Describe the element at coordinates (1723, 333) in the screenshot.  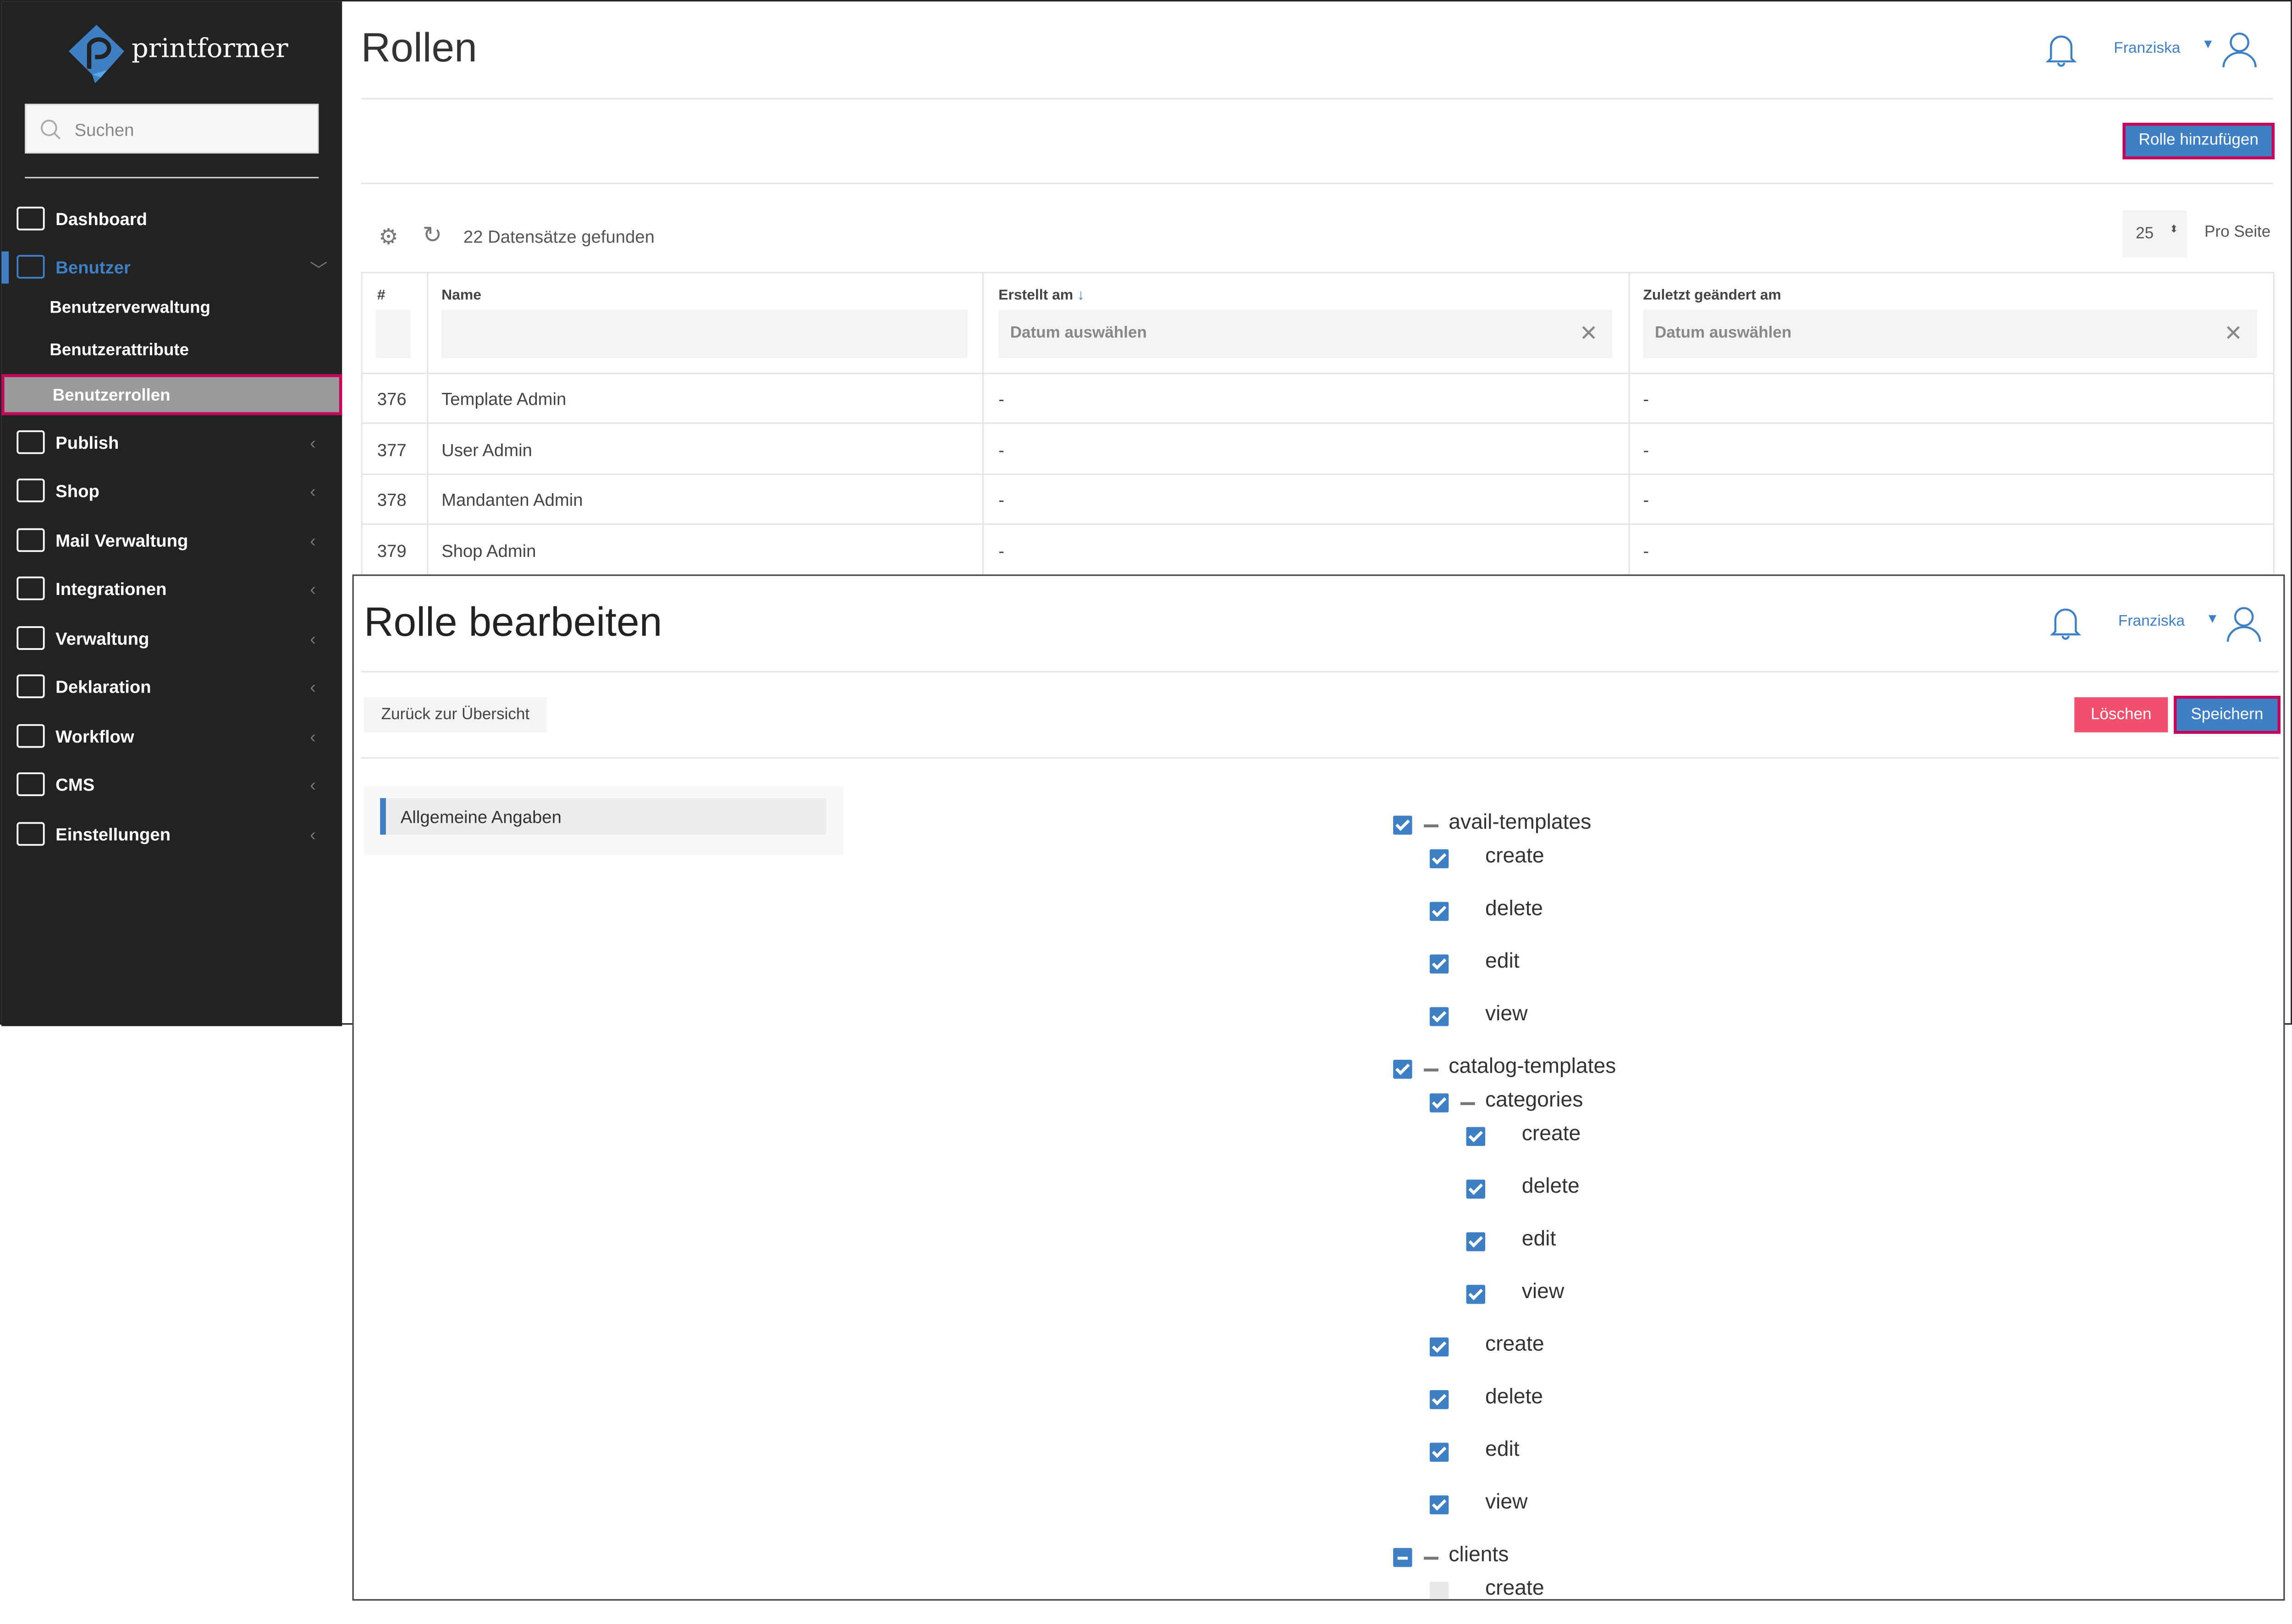
I see `date-placeholder: Datum auswählen` at that location.